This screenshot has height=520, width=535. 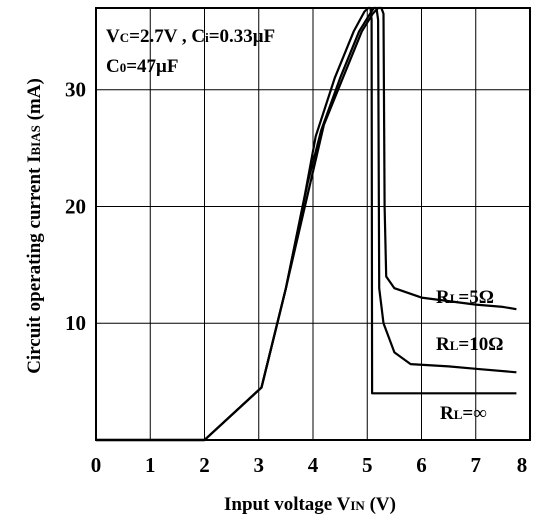 What do you see at coordinates (469, 344) in the screenshot?
I see `series-label-rl-10ohm: RL=10Ω` at bounding box center [469, 344].